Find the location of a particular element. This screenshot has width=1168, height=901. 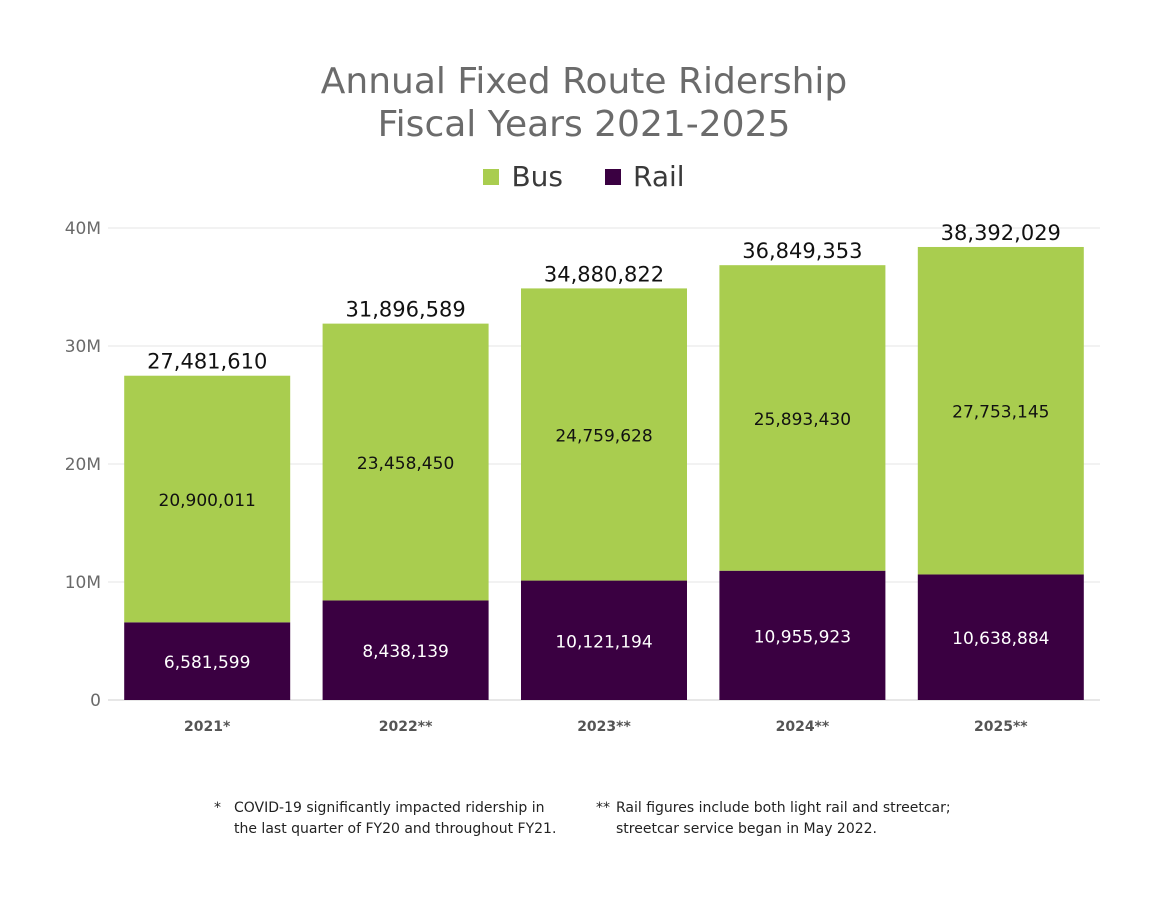

data-label-rail: 10,955,923 is located at coordinates (802, 637).